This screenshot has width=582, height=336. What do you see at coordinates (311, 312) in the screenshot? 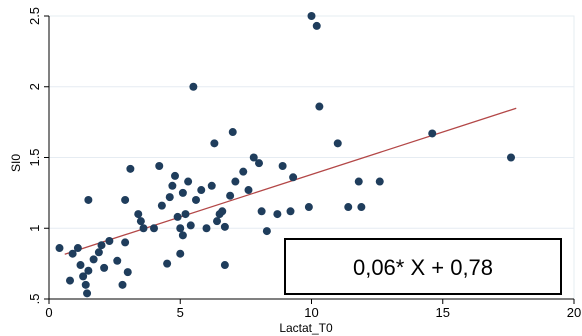
I see `x-tick-label-2: 10` at bounding box center [311, 312].